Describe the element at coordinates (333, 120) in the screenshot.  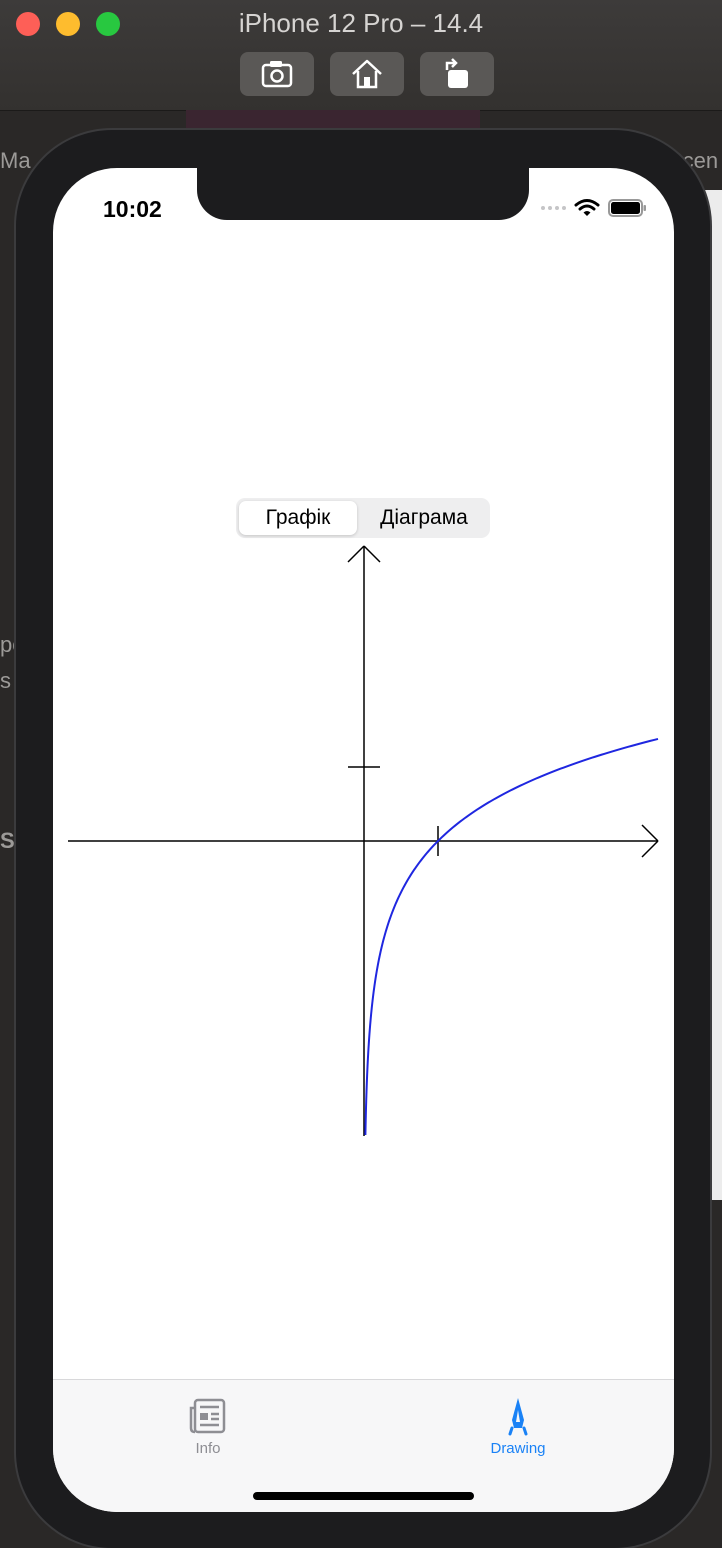
I see `background-tab-highlight` at that location.